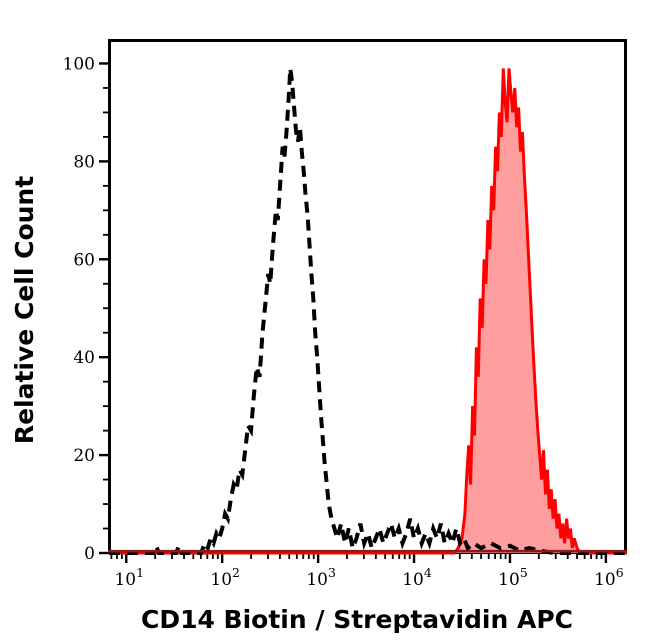  What do you see at coordinates (79, 309) in the screenshot?
I see `y-axis-tick-labels: 0 20 40 60 80 100` at bounding box center [79, 309].